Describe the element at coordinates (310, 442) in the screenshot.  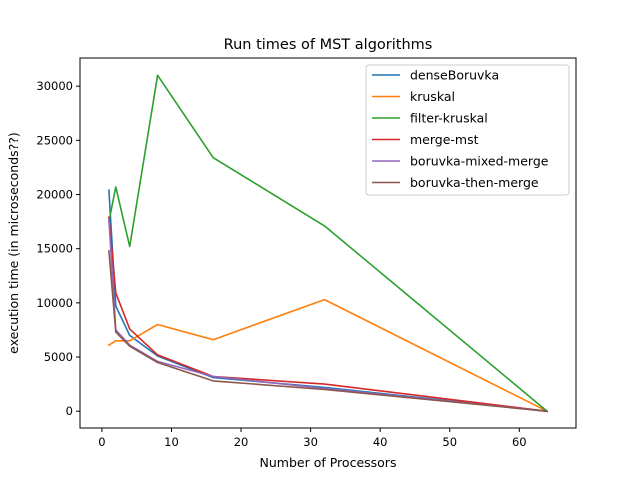
I see `x-tick-label: 30` at that location.